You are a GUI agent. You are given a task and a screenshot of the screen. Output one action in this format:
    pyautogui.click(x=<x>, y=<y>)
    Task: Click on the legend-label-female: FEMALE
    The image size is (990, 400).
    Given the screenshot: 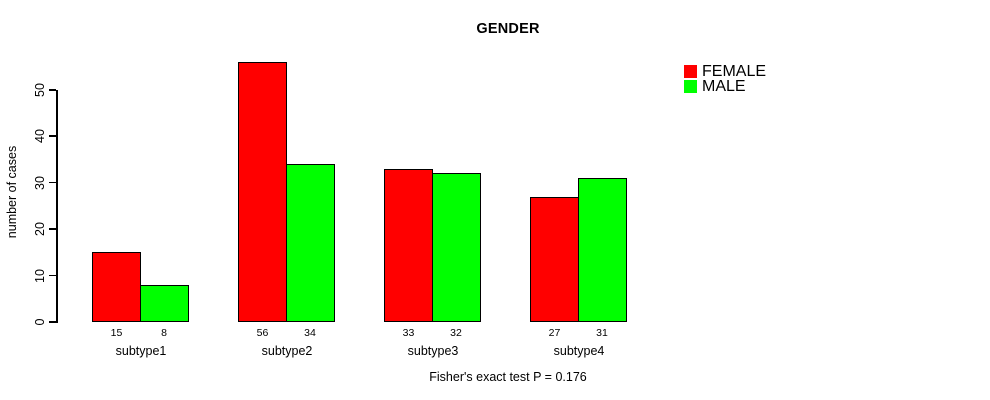 What is the action you would take?
    pyautogui.click(x=734, y=71)
    